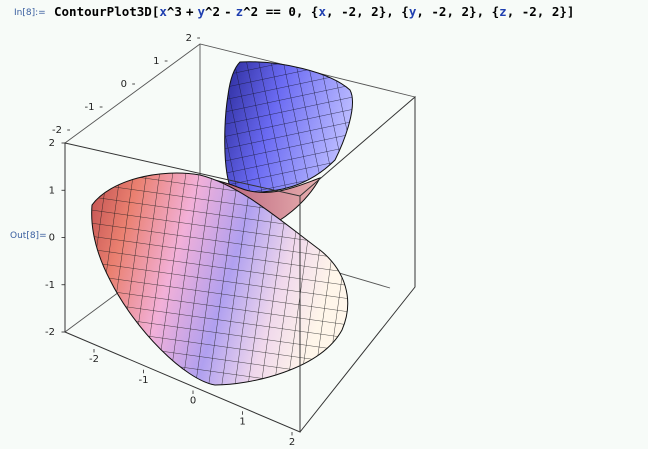 The height and width of the screenshot is (449, 648). What do you see at coordinates (189, 11) in the screenshot?
I see `plus-op: +` at bounding box center [189, 11].